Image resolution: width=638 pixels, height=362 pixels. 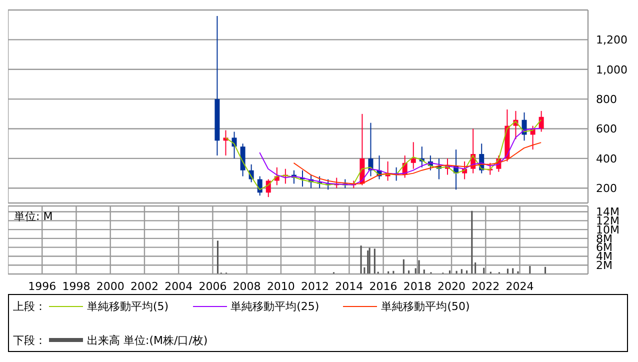 I want to click on legend-label: 単純移動平均(5), so click(x=128, y=306).